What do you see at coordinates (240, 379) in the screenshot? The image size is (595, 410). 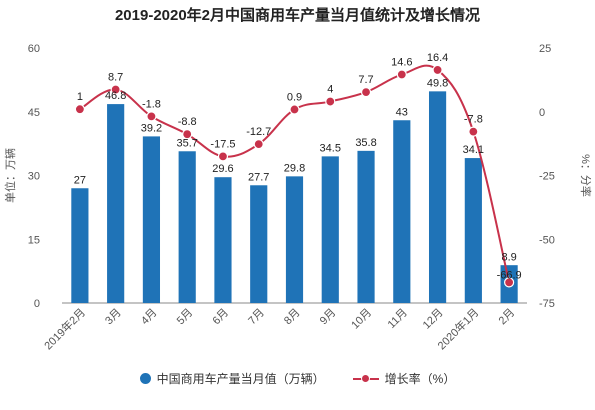 I see `legend-bar-label: 中国商用车产量当月值（万辆）` at bounding box center [240, 379].